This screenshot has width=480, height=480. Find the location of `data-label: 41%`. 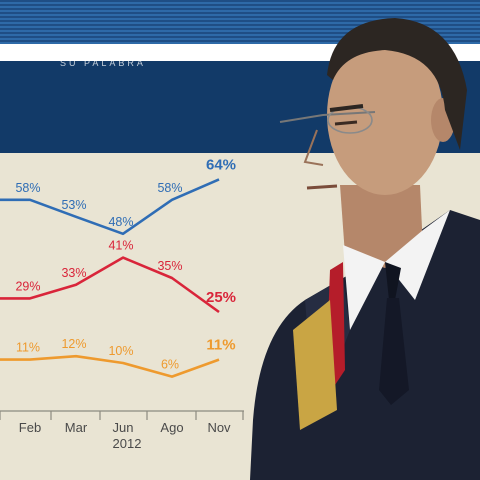

data-label: 41% is located at coordinates (120, 246).